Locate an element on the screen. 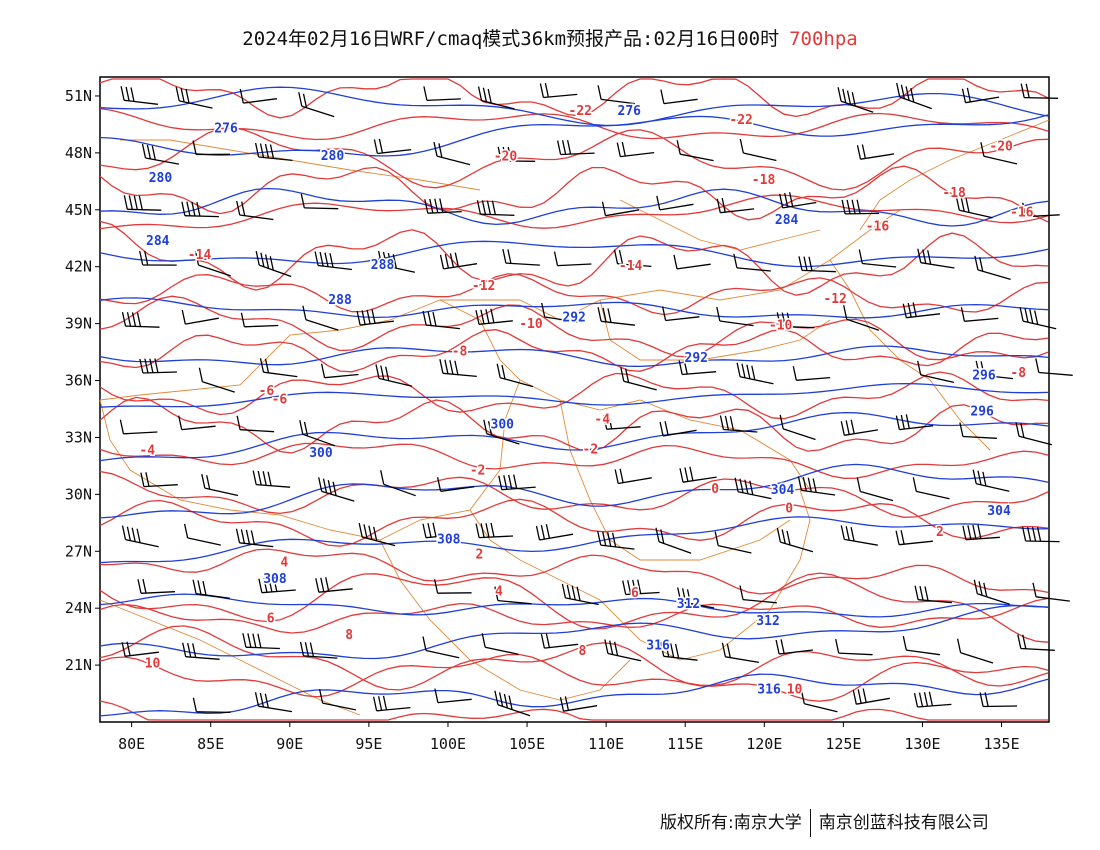 The width and height of the screenshot is (1100, 850). latitude-axis: 21N 24N 27N 30N 33N 36N 39N 42N 45N 48N 51N is located at coordinates (82, 380).